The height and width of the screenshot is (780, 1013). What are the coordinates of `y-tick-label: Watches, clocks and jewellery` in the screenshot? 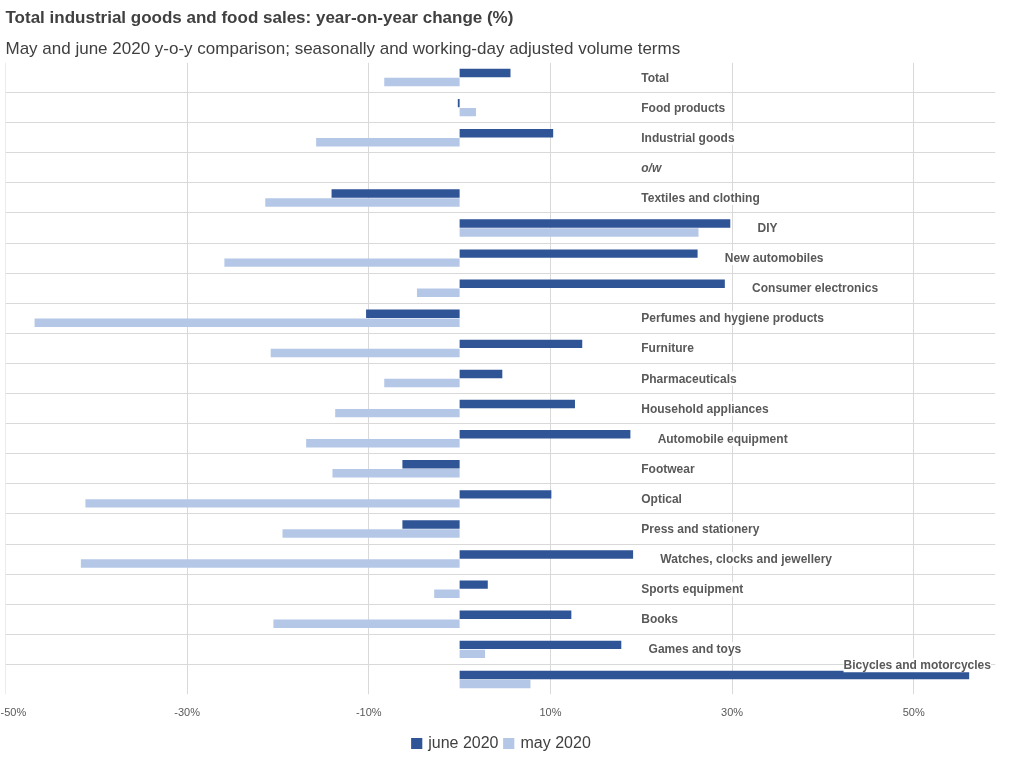 It's located at (746, 559).